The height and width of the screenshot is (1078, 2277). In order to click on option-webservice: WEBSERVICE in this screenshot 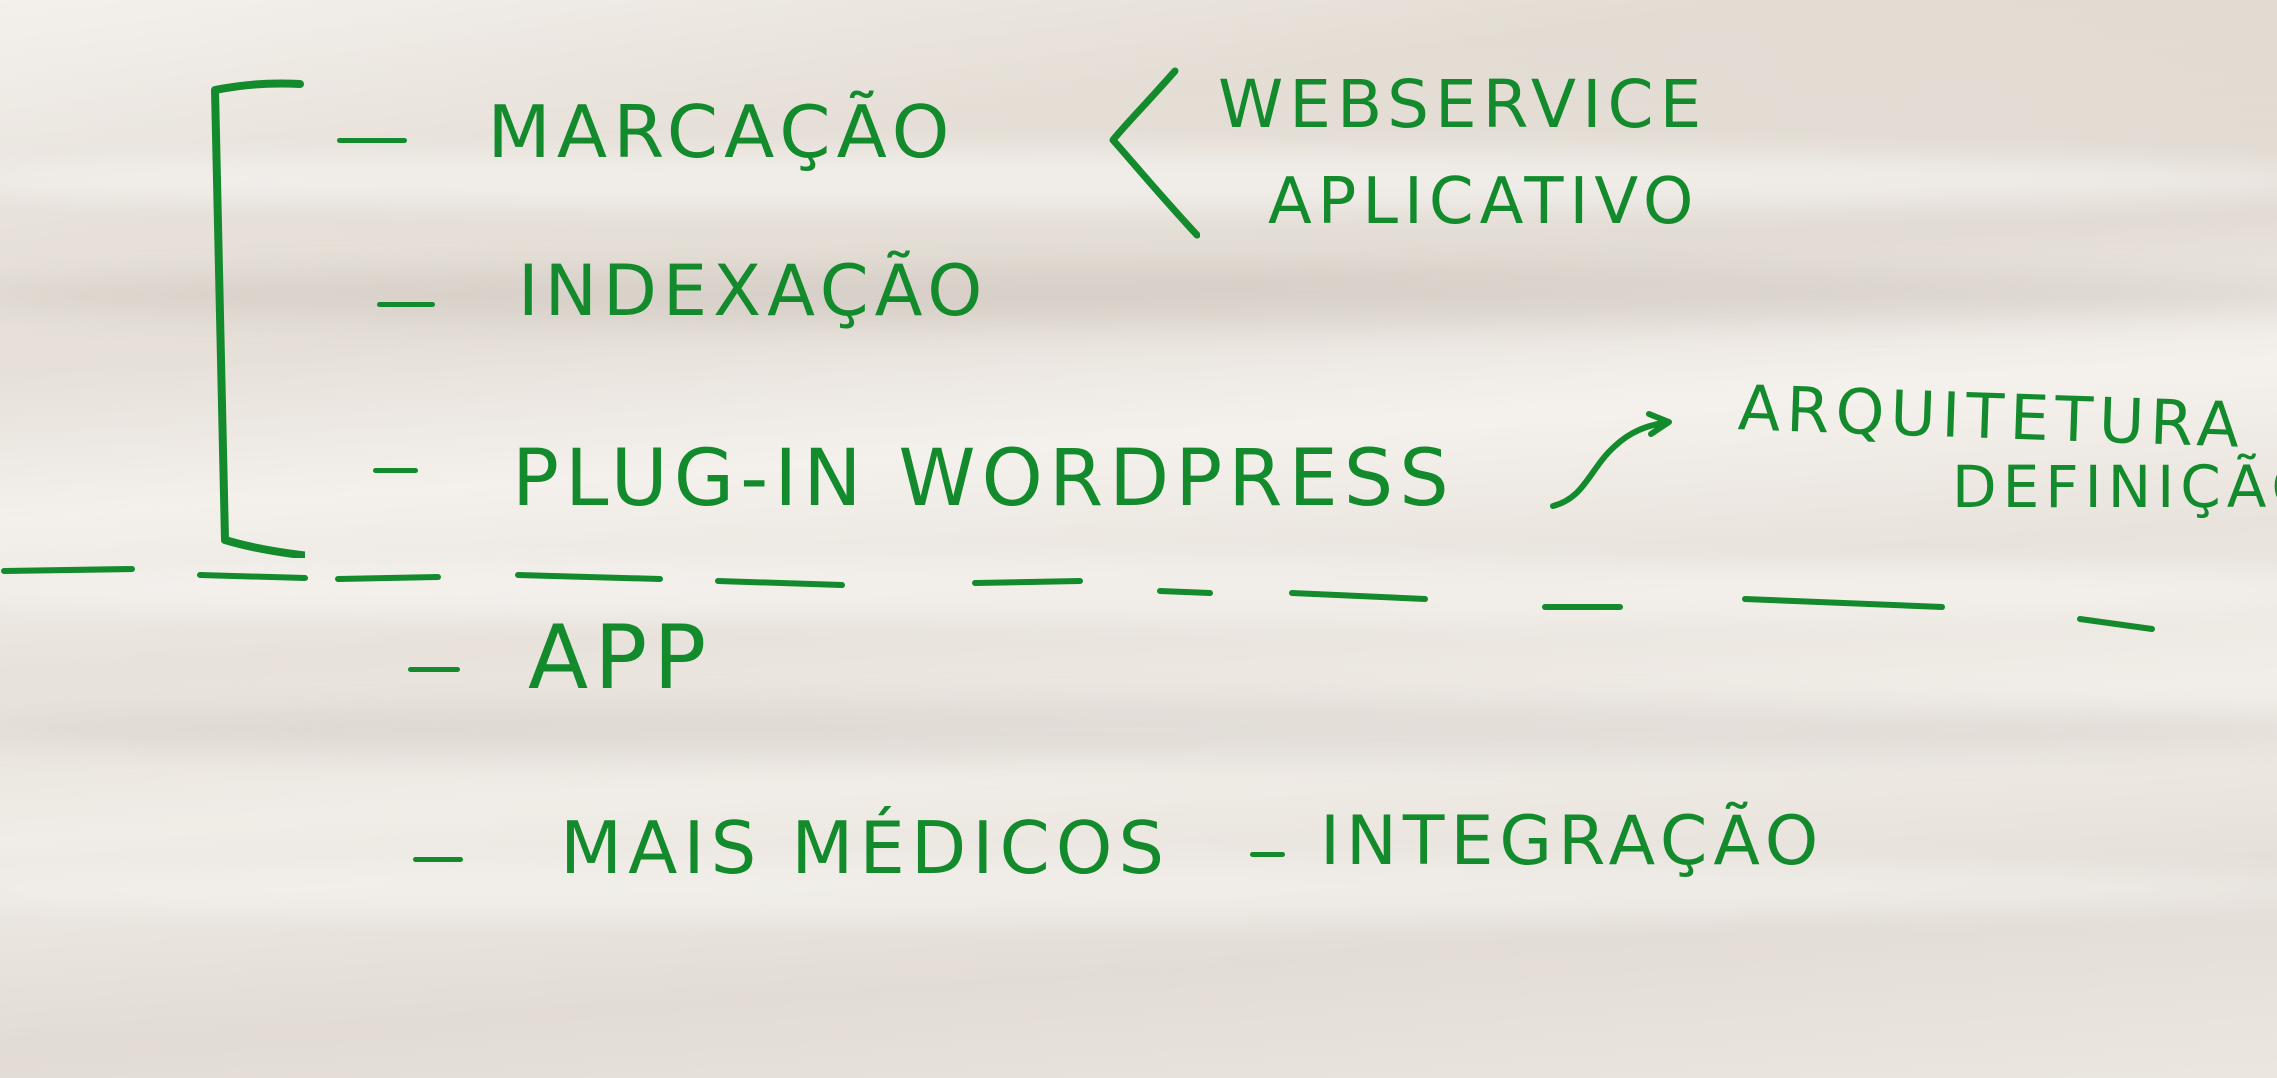, I will do `click(1463, 104)`.